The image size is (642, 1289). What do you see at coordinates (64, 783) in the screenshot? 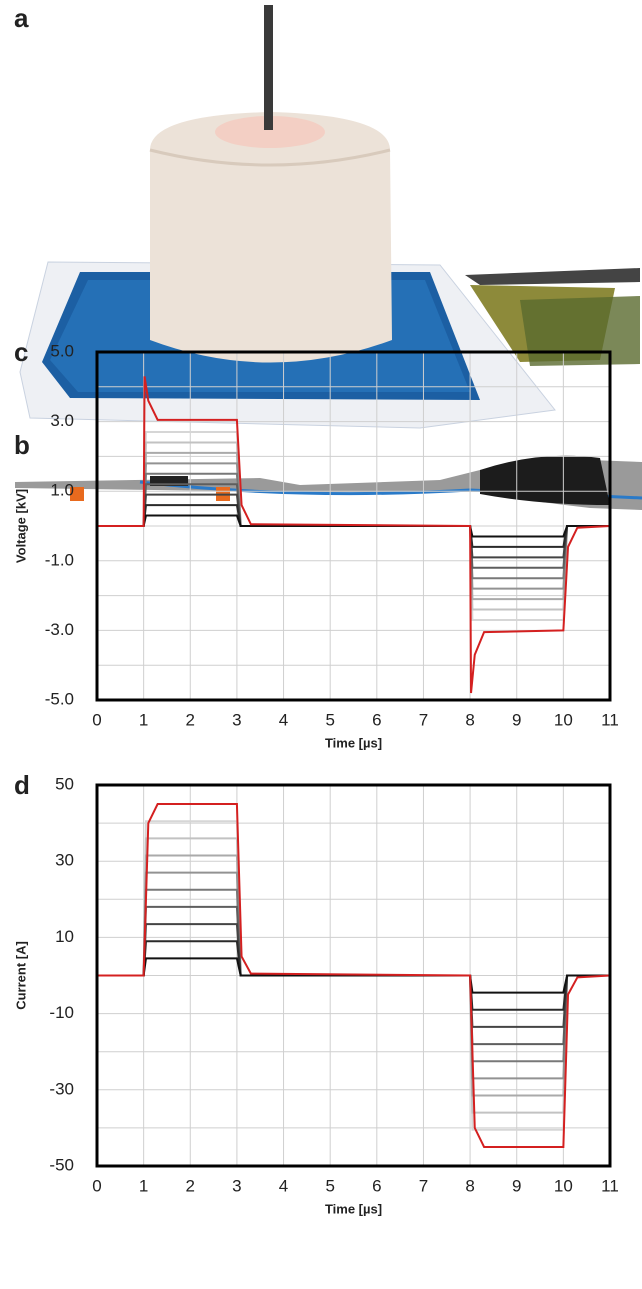
I see `y-tick-label: 50` at bounding box center [64, 783].